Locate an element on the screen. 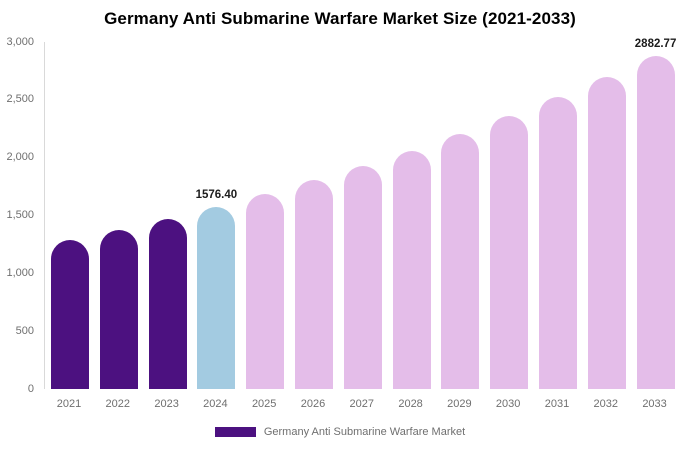 The image size is (680, 450). bar-slot-2028 is located at coordinates (411, 215).